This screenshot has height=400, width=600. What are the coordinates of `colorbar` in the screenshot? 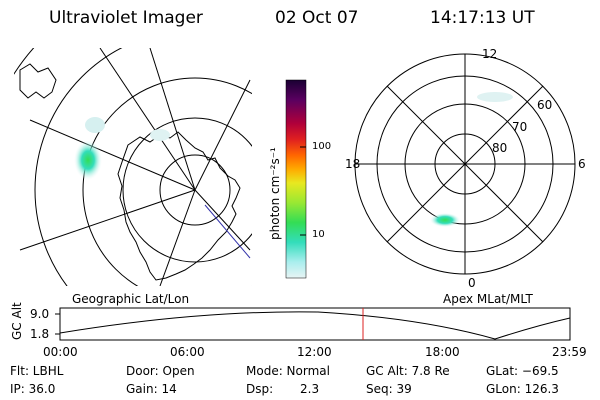 It's located at (296, 179).